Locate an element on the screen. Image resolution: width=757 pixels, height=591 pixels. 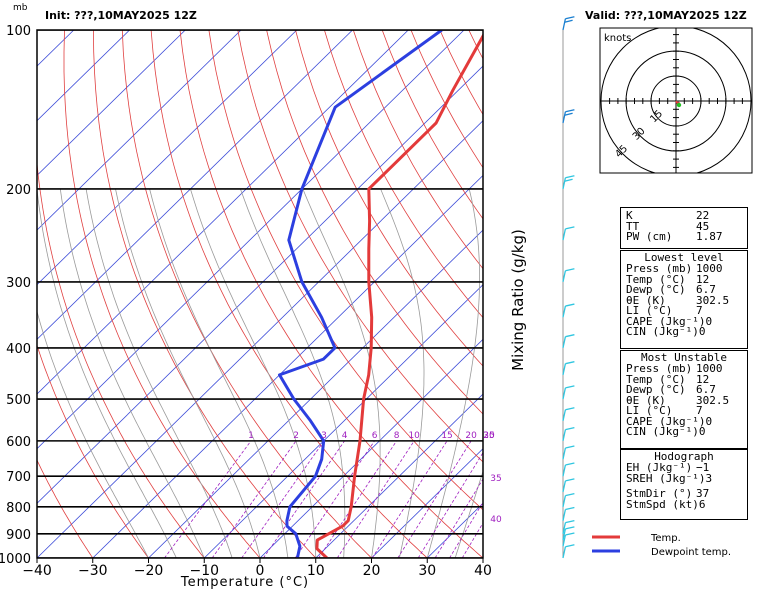
mixing-ratio-tick-label: 25 is located at coordinates (488, 436).